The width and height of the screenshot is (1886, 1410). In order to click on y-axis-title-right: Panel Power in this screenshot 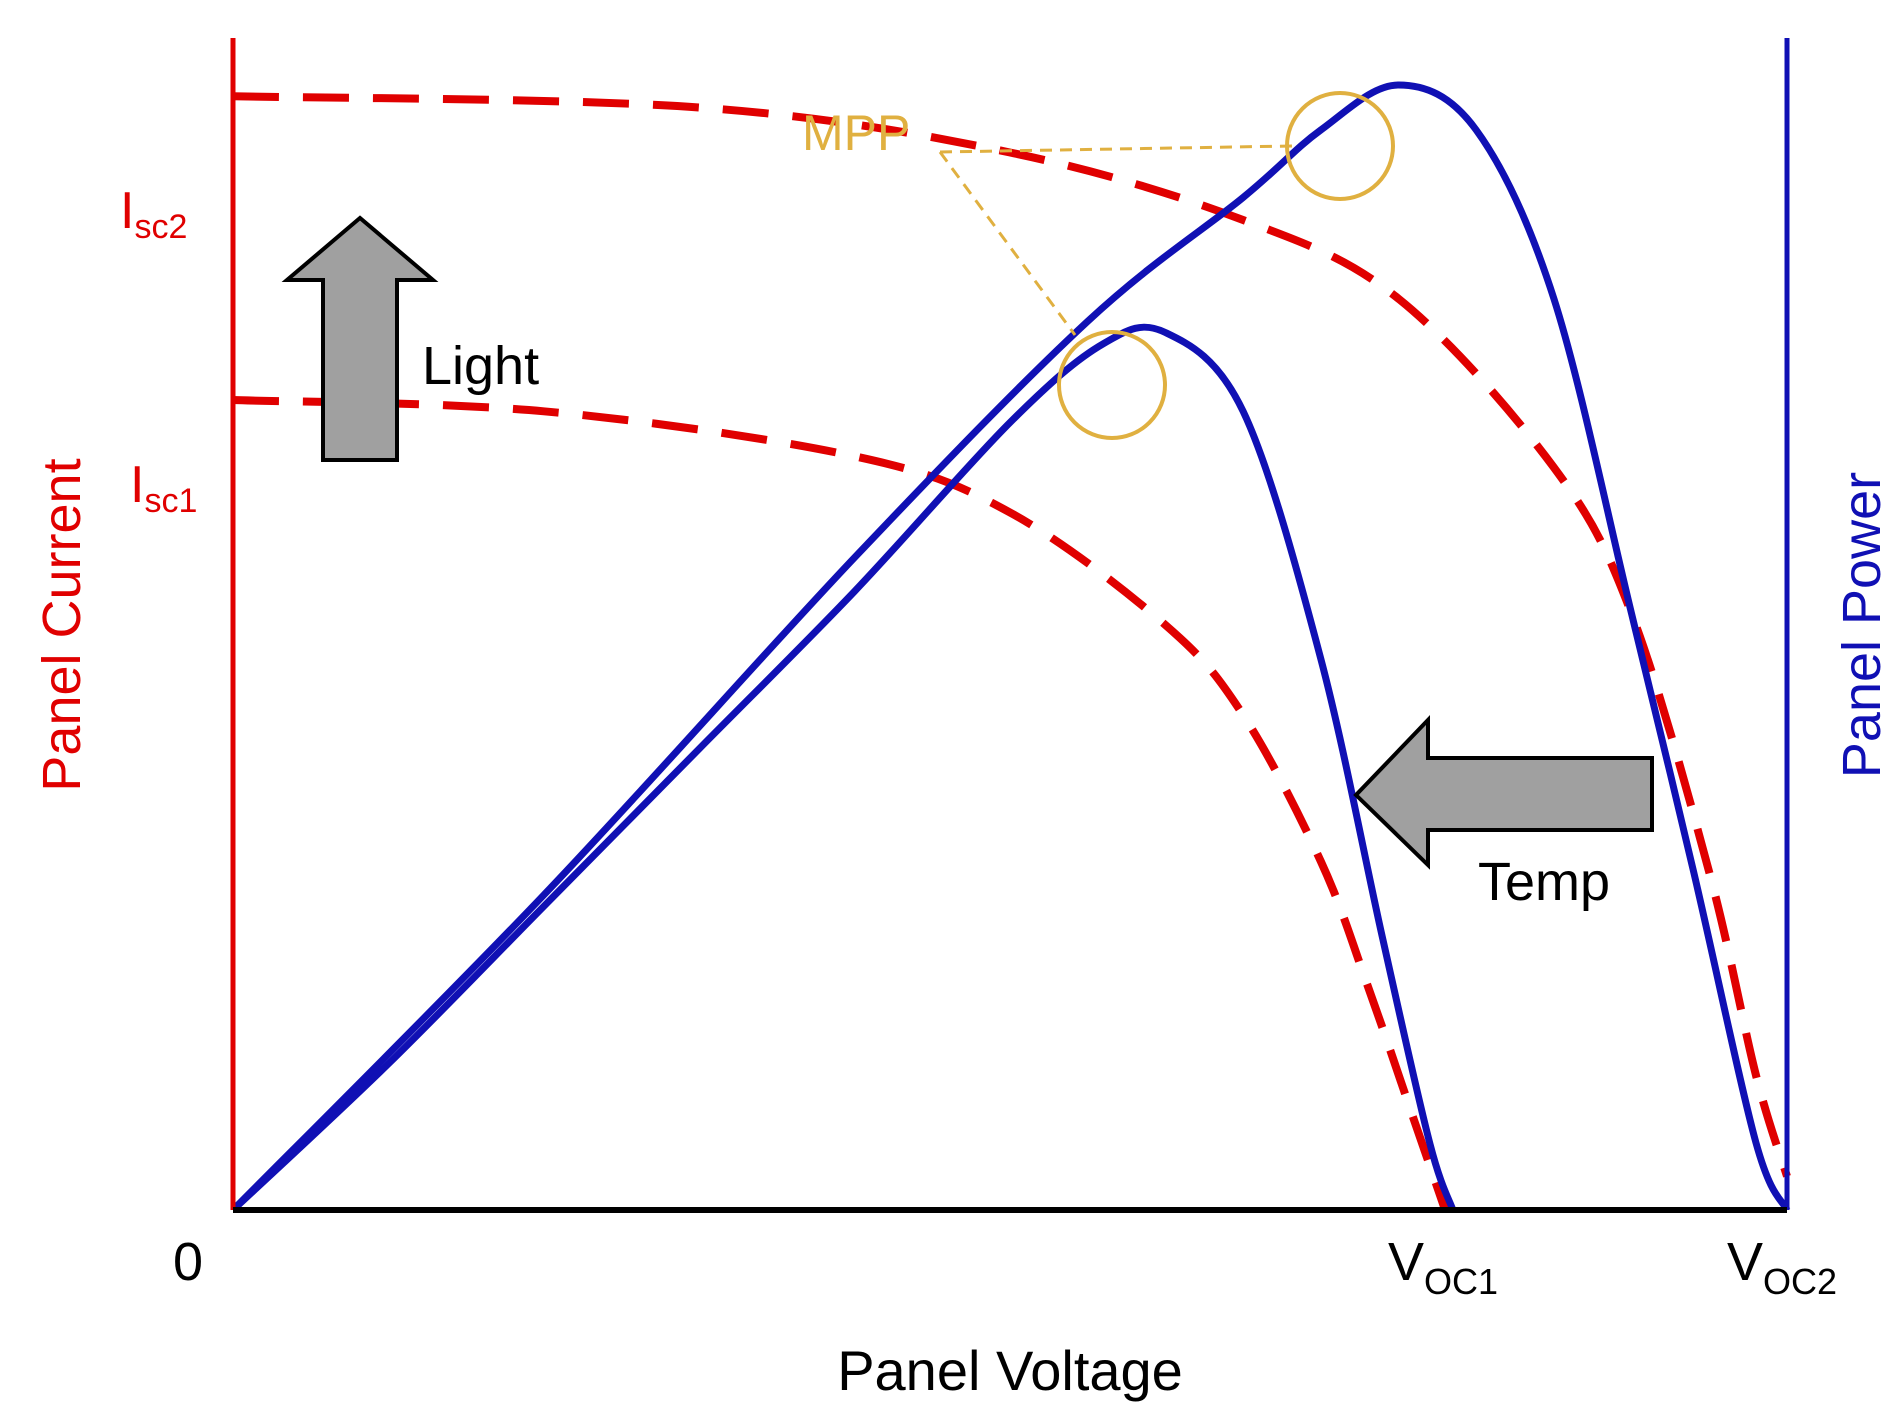, I will do `click(1859, 625)`.